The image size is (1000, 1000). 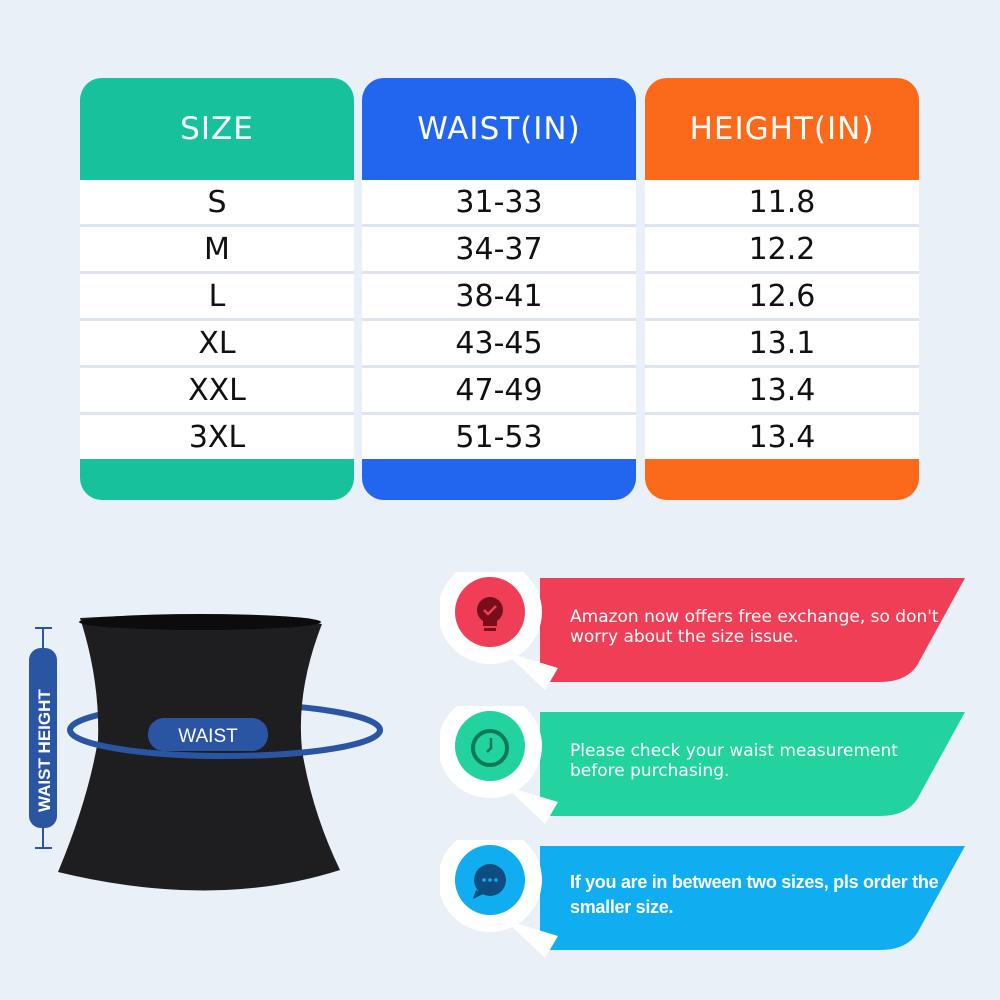 I want to click on table-cell: M, so click(x=217, y=249).